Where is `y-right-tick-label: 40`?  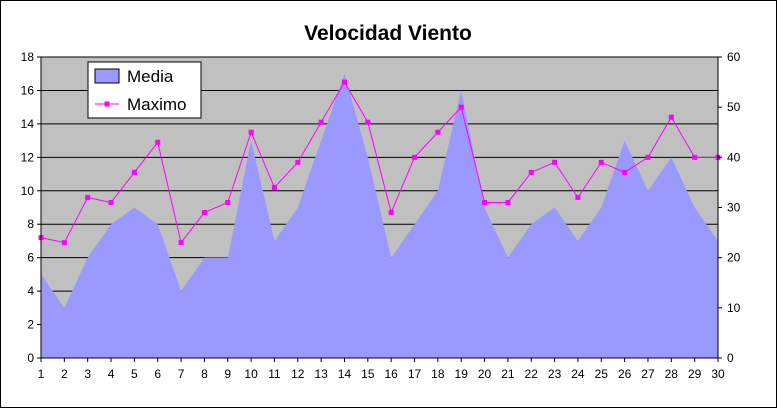 y-right-tick-label: 40 is located at coordinates (734, 157).